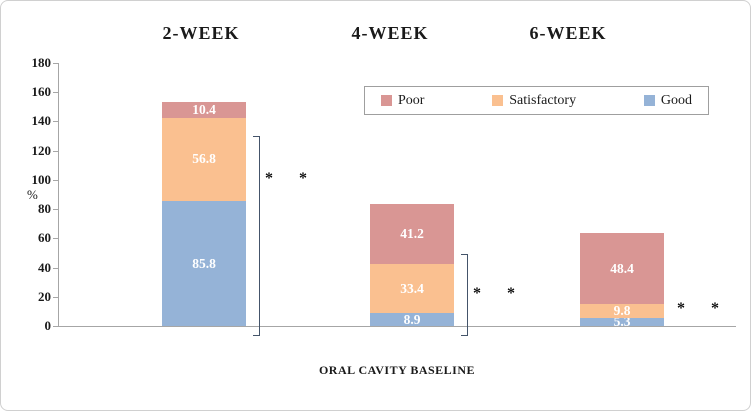  Describe the element at coordinates (411, 100) in the screenshot. I see `legend-label: Poor` at that location.